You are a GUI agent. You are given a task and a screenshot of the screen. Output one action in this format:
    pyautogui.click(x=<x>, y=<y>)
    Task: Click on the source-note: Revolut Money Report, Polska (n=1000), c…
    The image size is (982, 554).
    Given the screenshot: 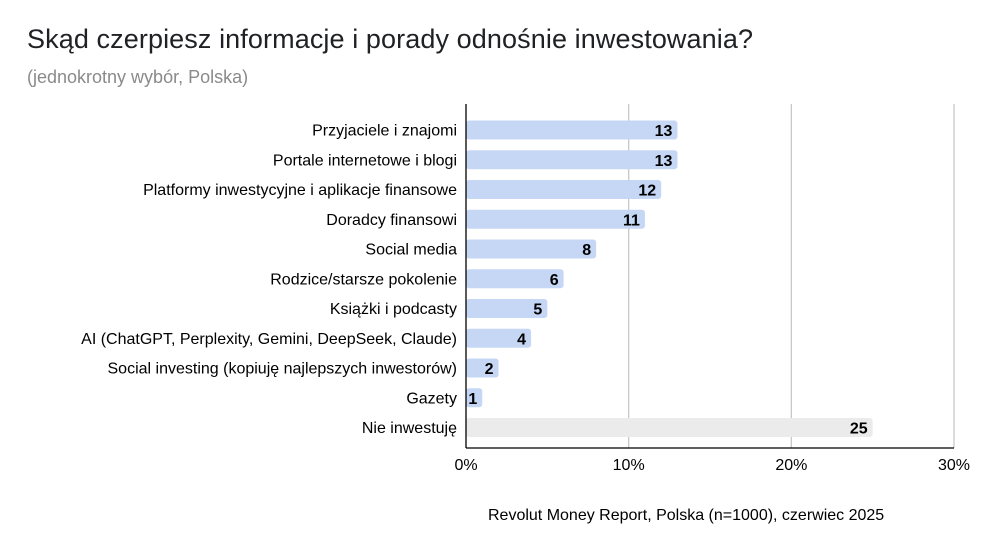 What is the action you would take?
    pyautogui.click(x=686, y=515)
    